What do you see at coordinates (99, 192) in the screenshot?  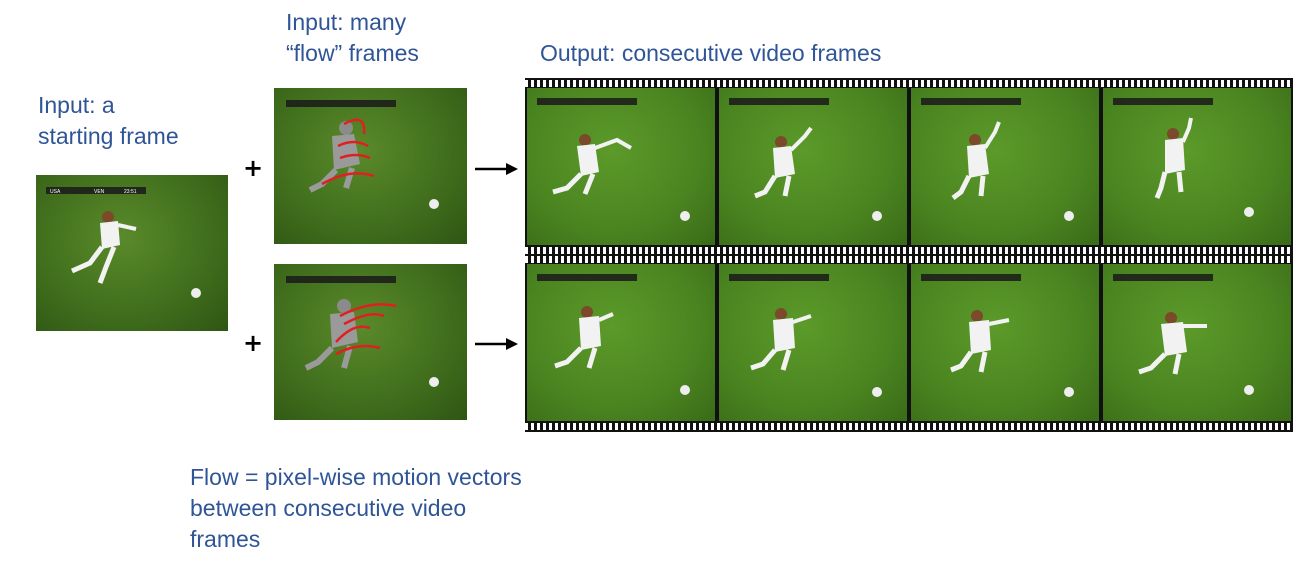 I see `svg-text: VEN` at bounding box center [99, 192].